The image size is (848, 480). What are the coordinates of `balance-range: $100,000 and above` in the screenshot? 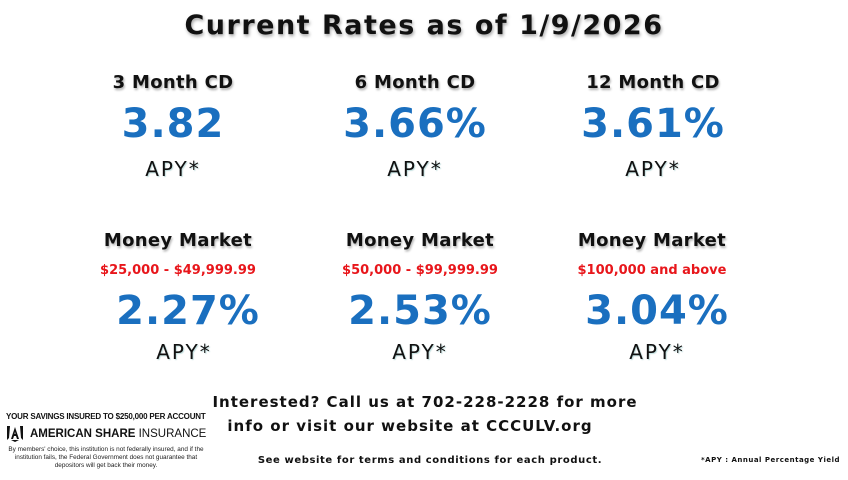 It's located at (652, 270).